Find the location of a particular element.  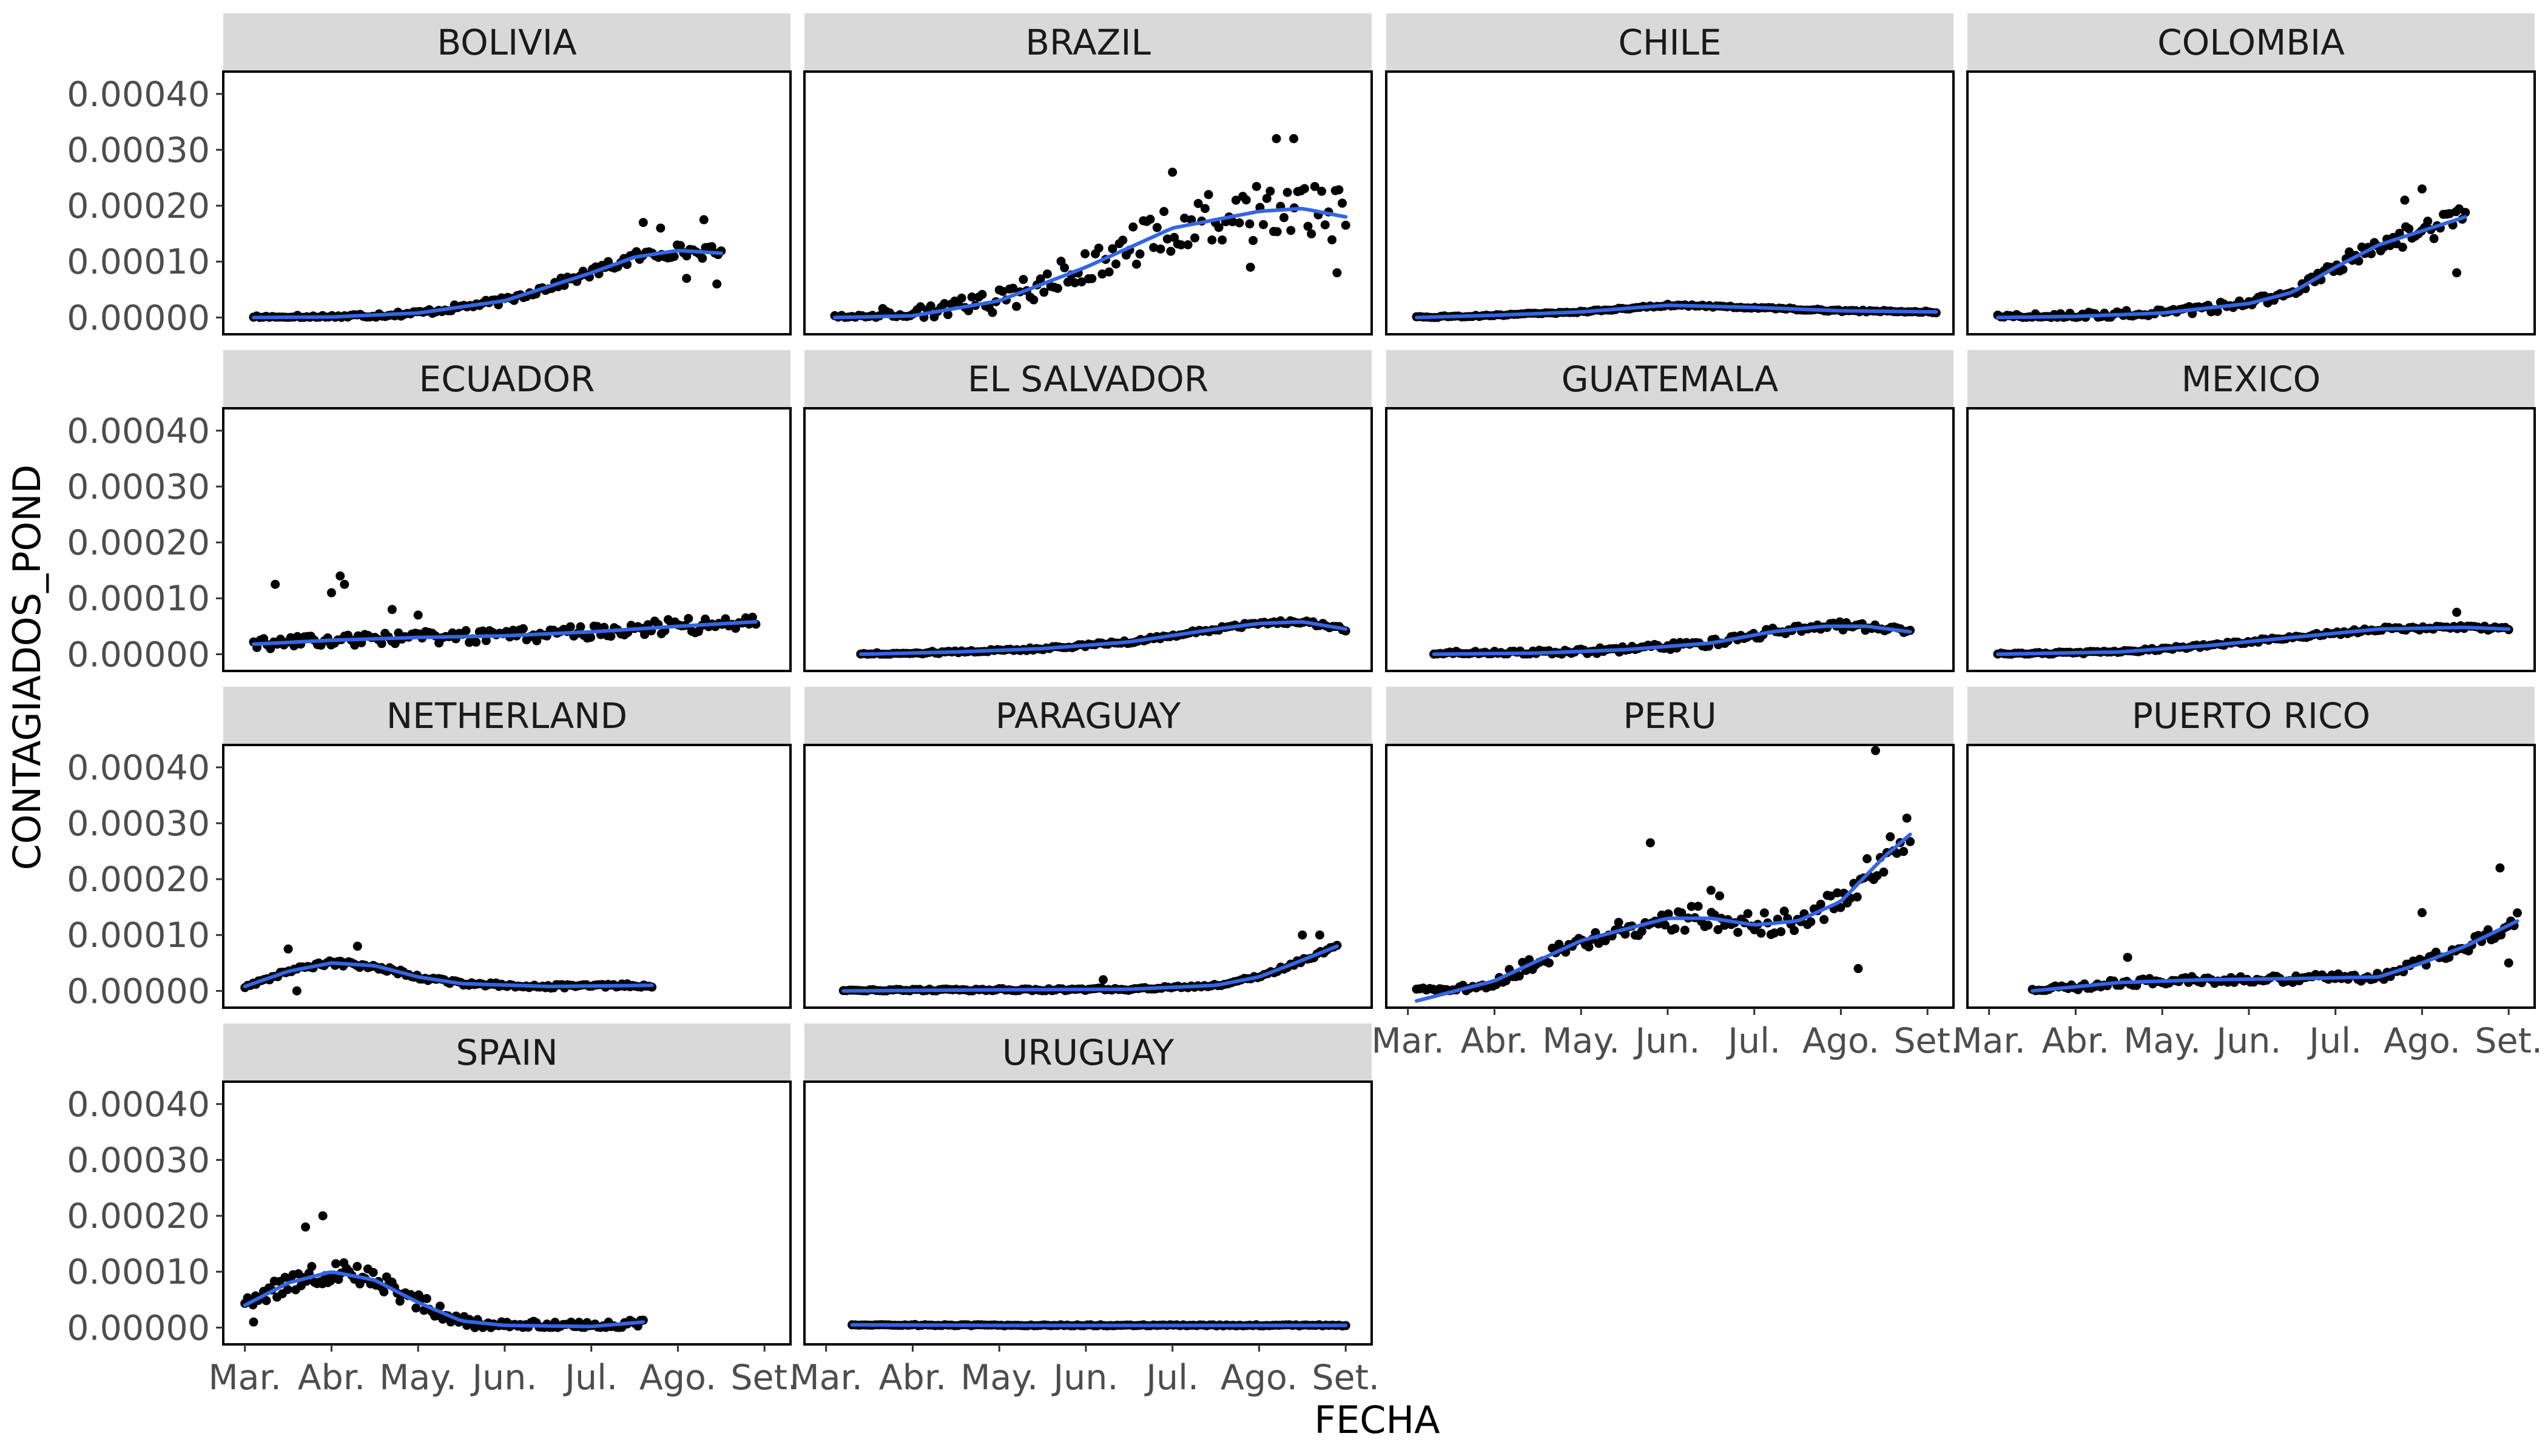

strip-label: PUERTO RICO is located at coordinates (2251, 715).